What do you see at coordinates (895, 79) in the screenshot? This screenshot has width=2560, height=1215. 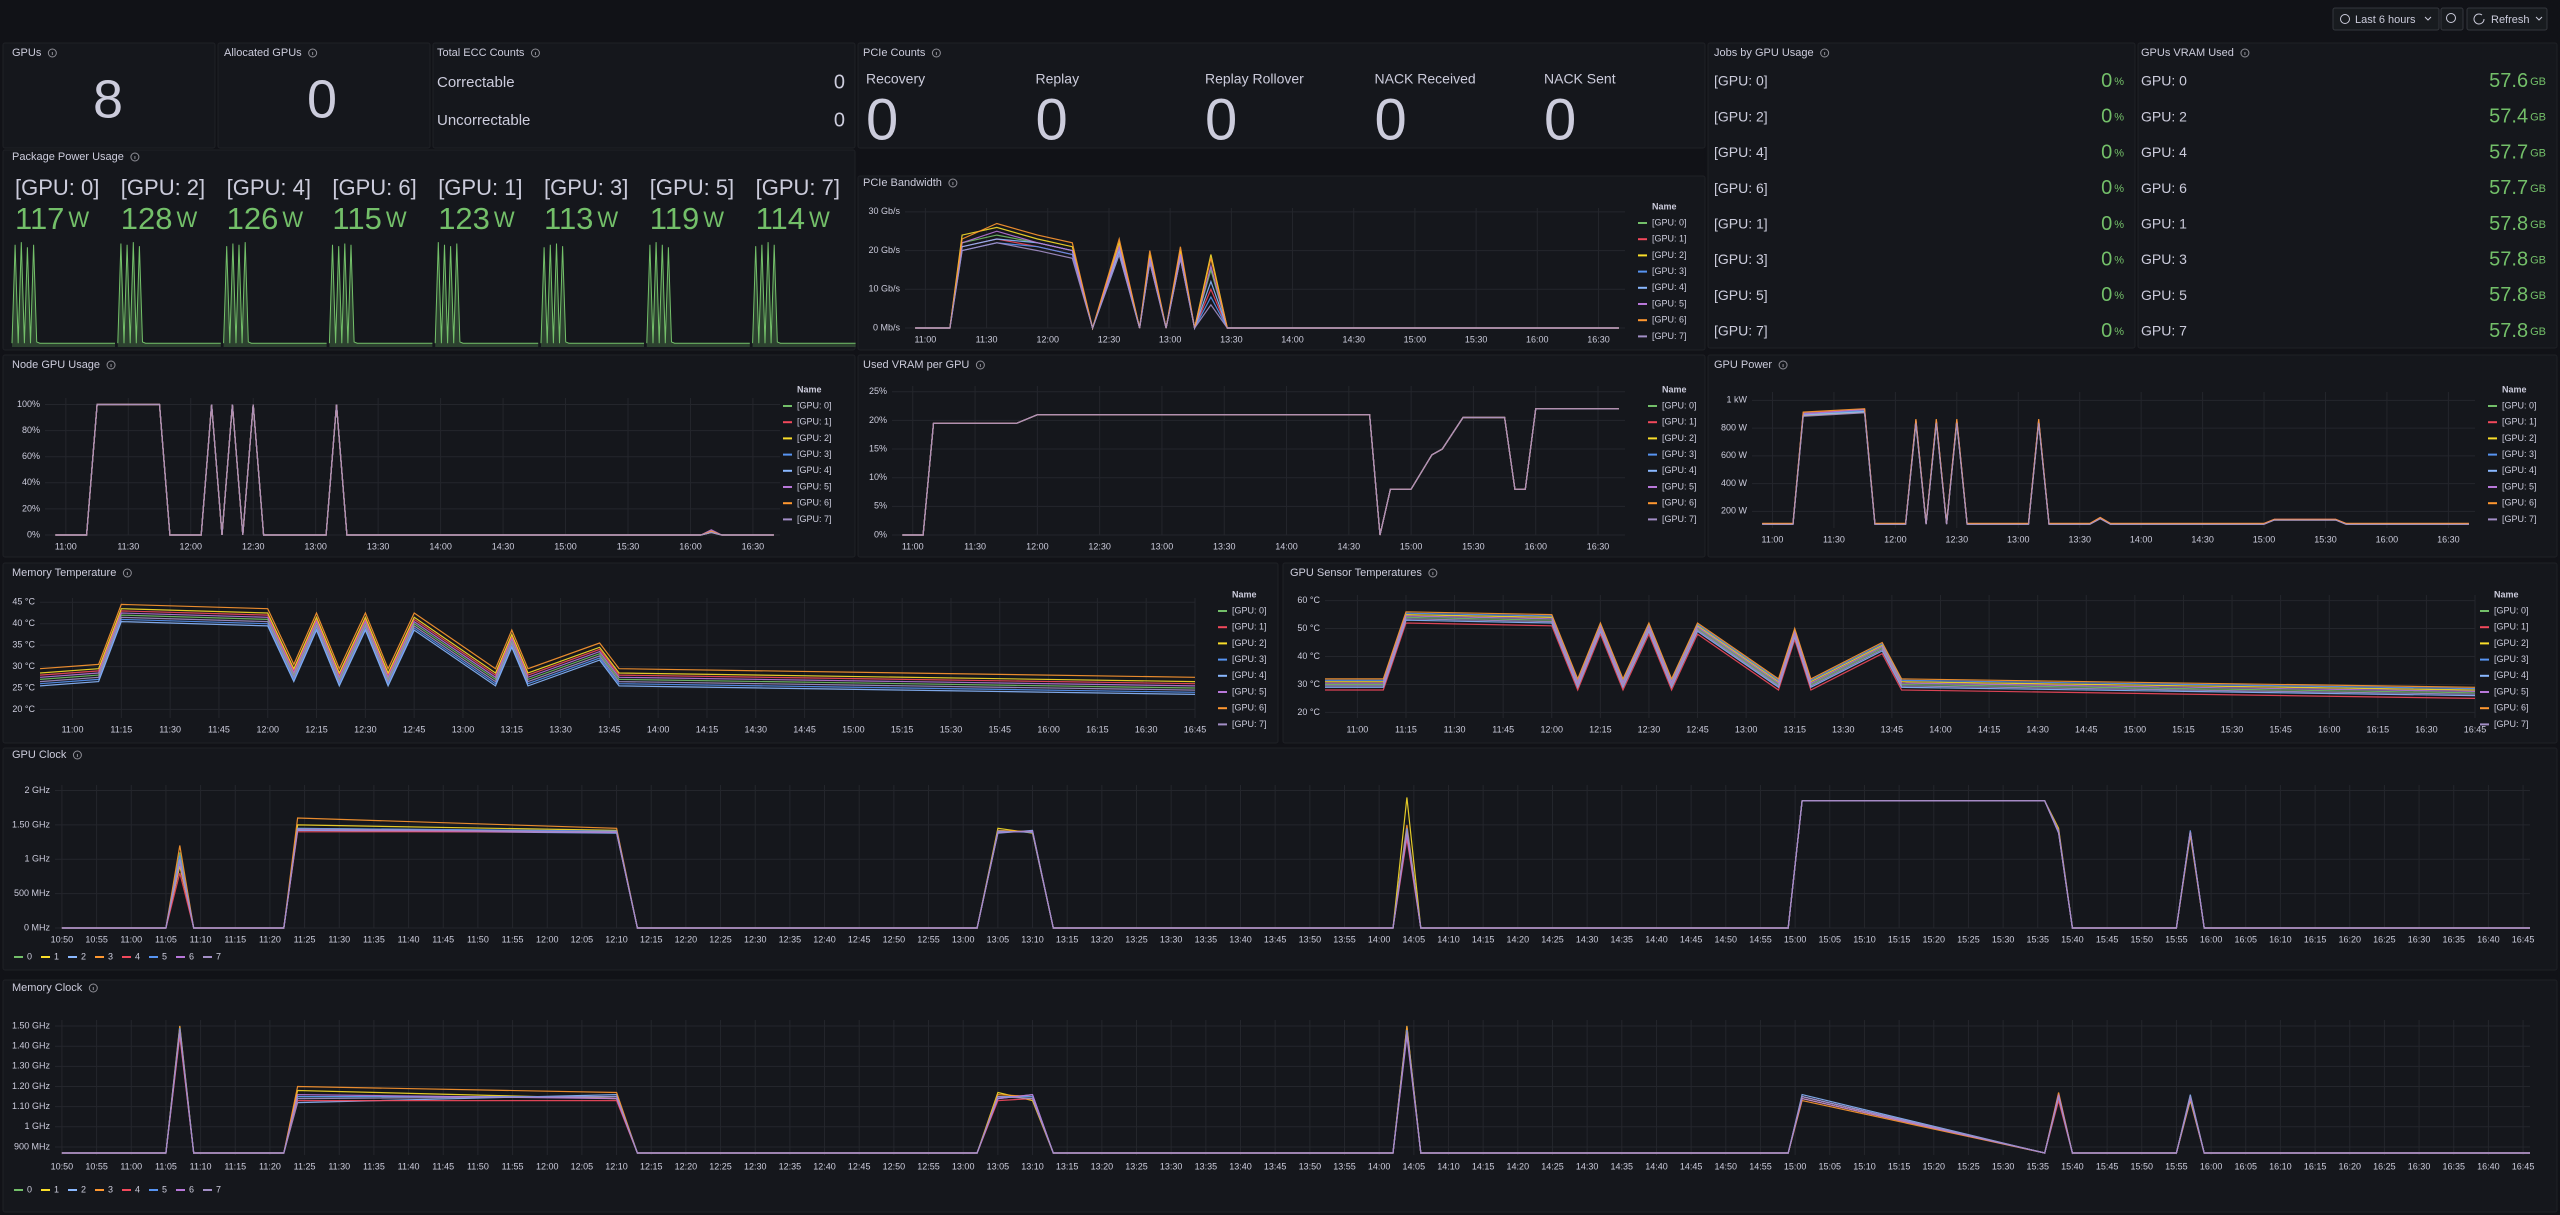 I see `pcie-label: Recovery` at bounding box center [895, 79].